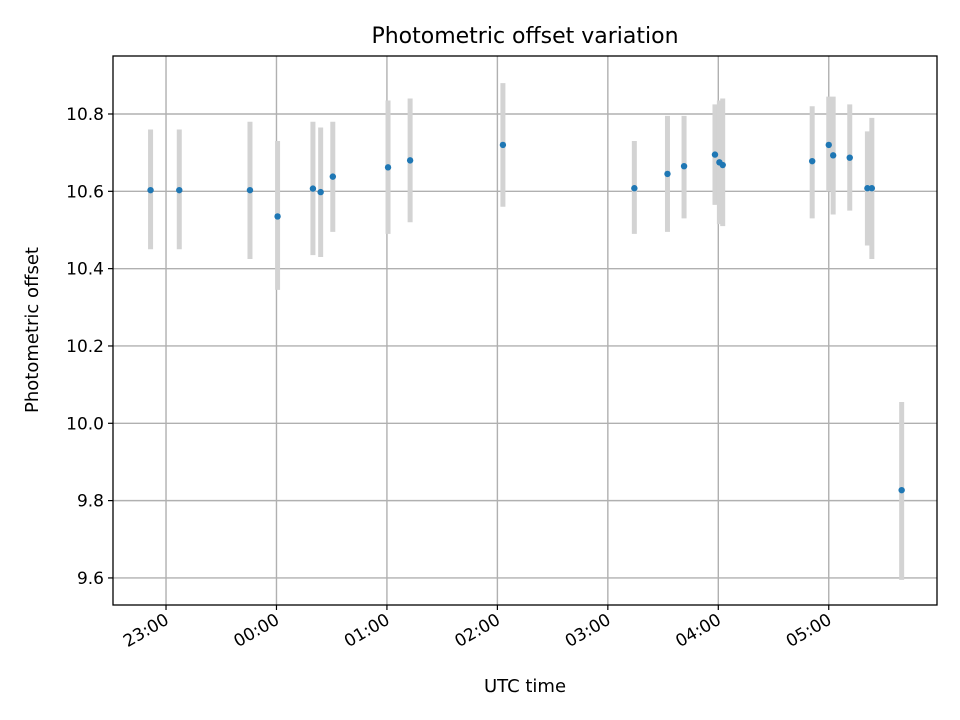  I want to click on y-tick-label: 10.2, so click(85, 347).